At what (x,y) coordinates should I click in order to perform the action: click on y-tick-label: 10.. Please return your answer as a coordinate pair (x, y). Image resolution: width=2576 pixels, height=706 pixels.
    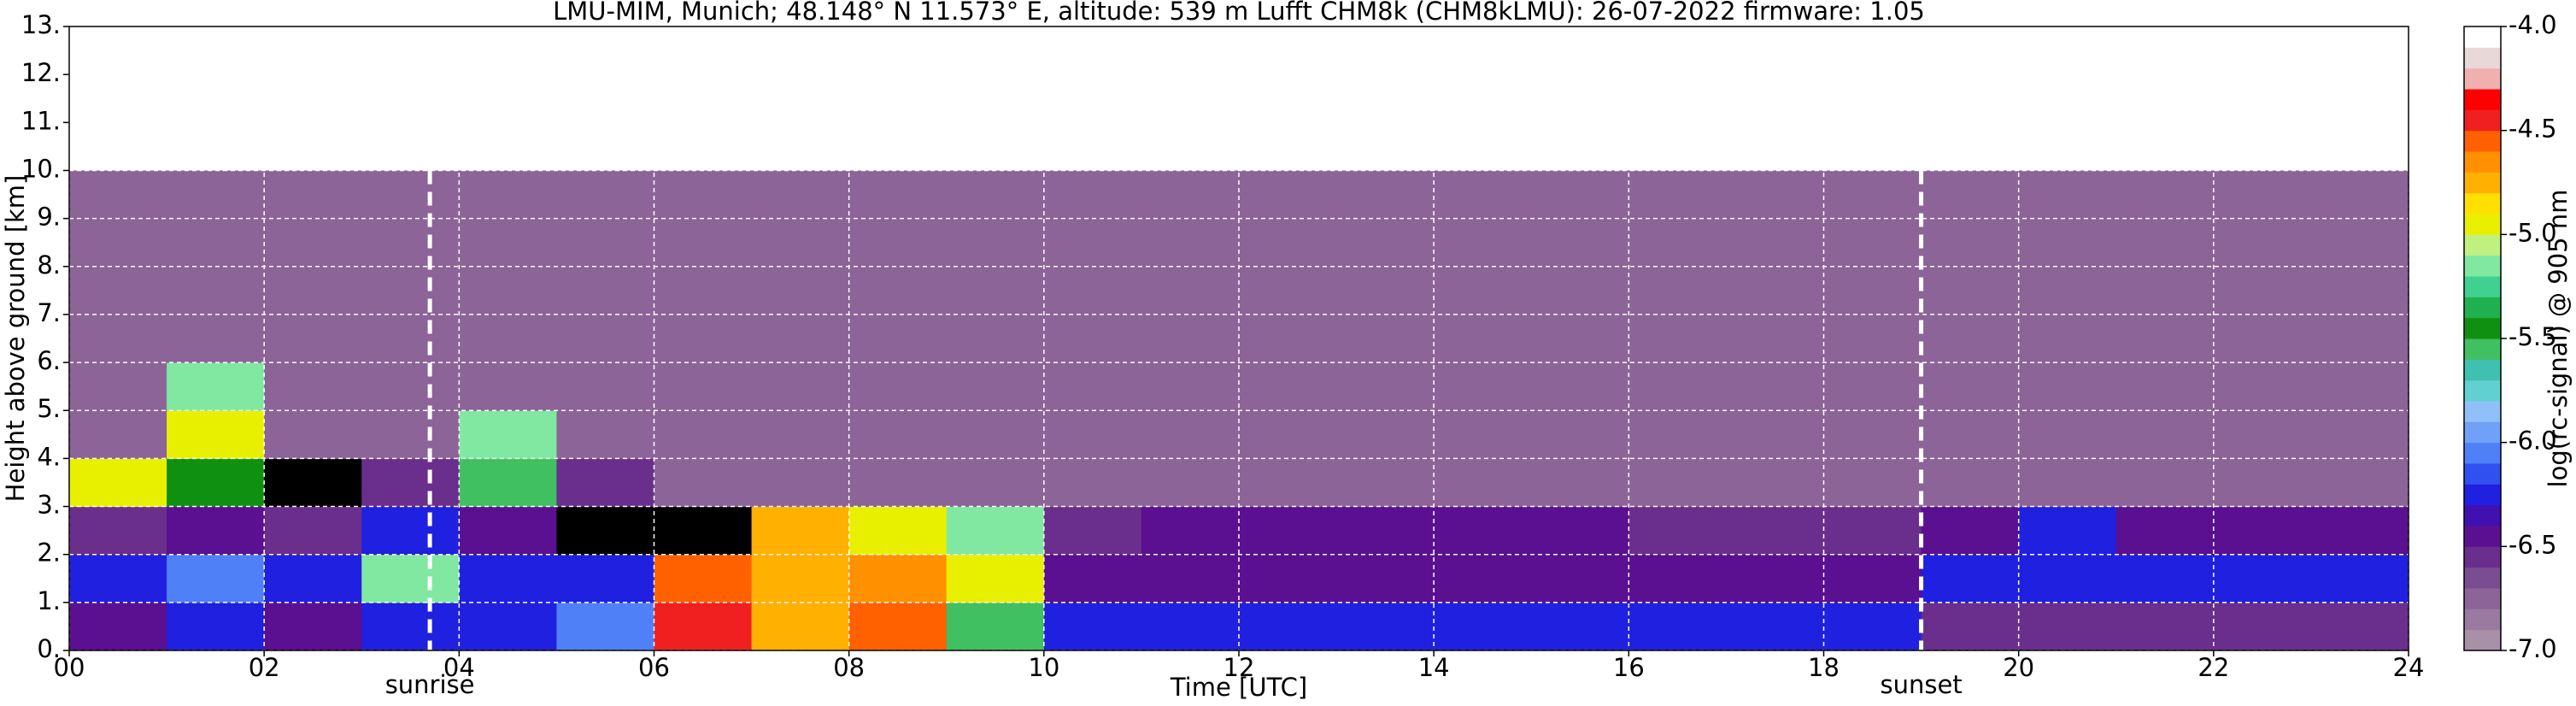
    Looking at the image, I should click on (41, 168).